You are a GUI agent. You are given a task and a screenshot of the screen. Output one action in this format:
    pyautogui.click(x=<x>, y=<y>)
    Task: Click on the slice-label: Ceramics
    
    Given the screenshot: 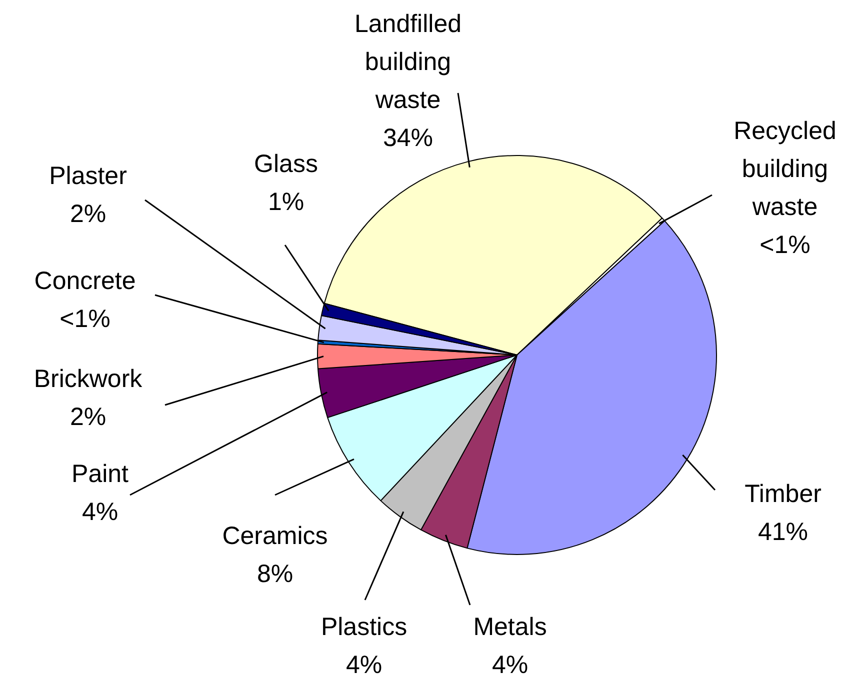 What is the action you would take?
    pyautogui.click(x=275, y=536)
    